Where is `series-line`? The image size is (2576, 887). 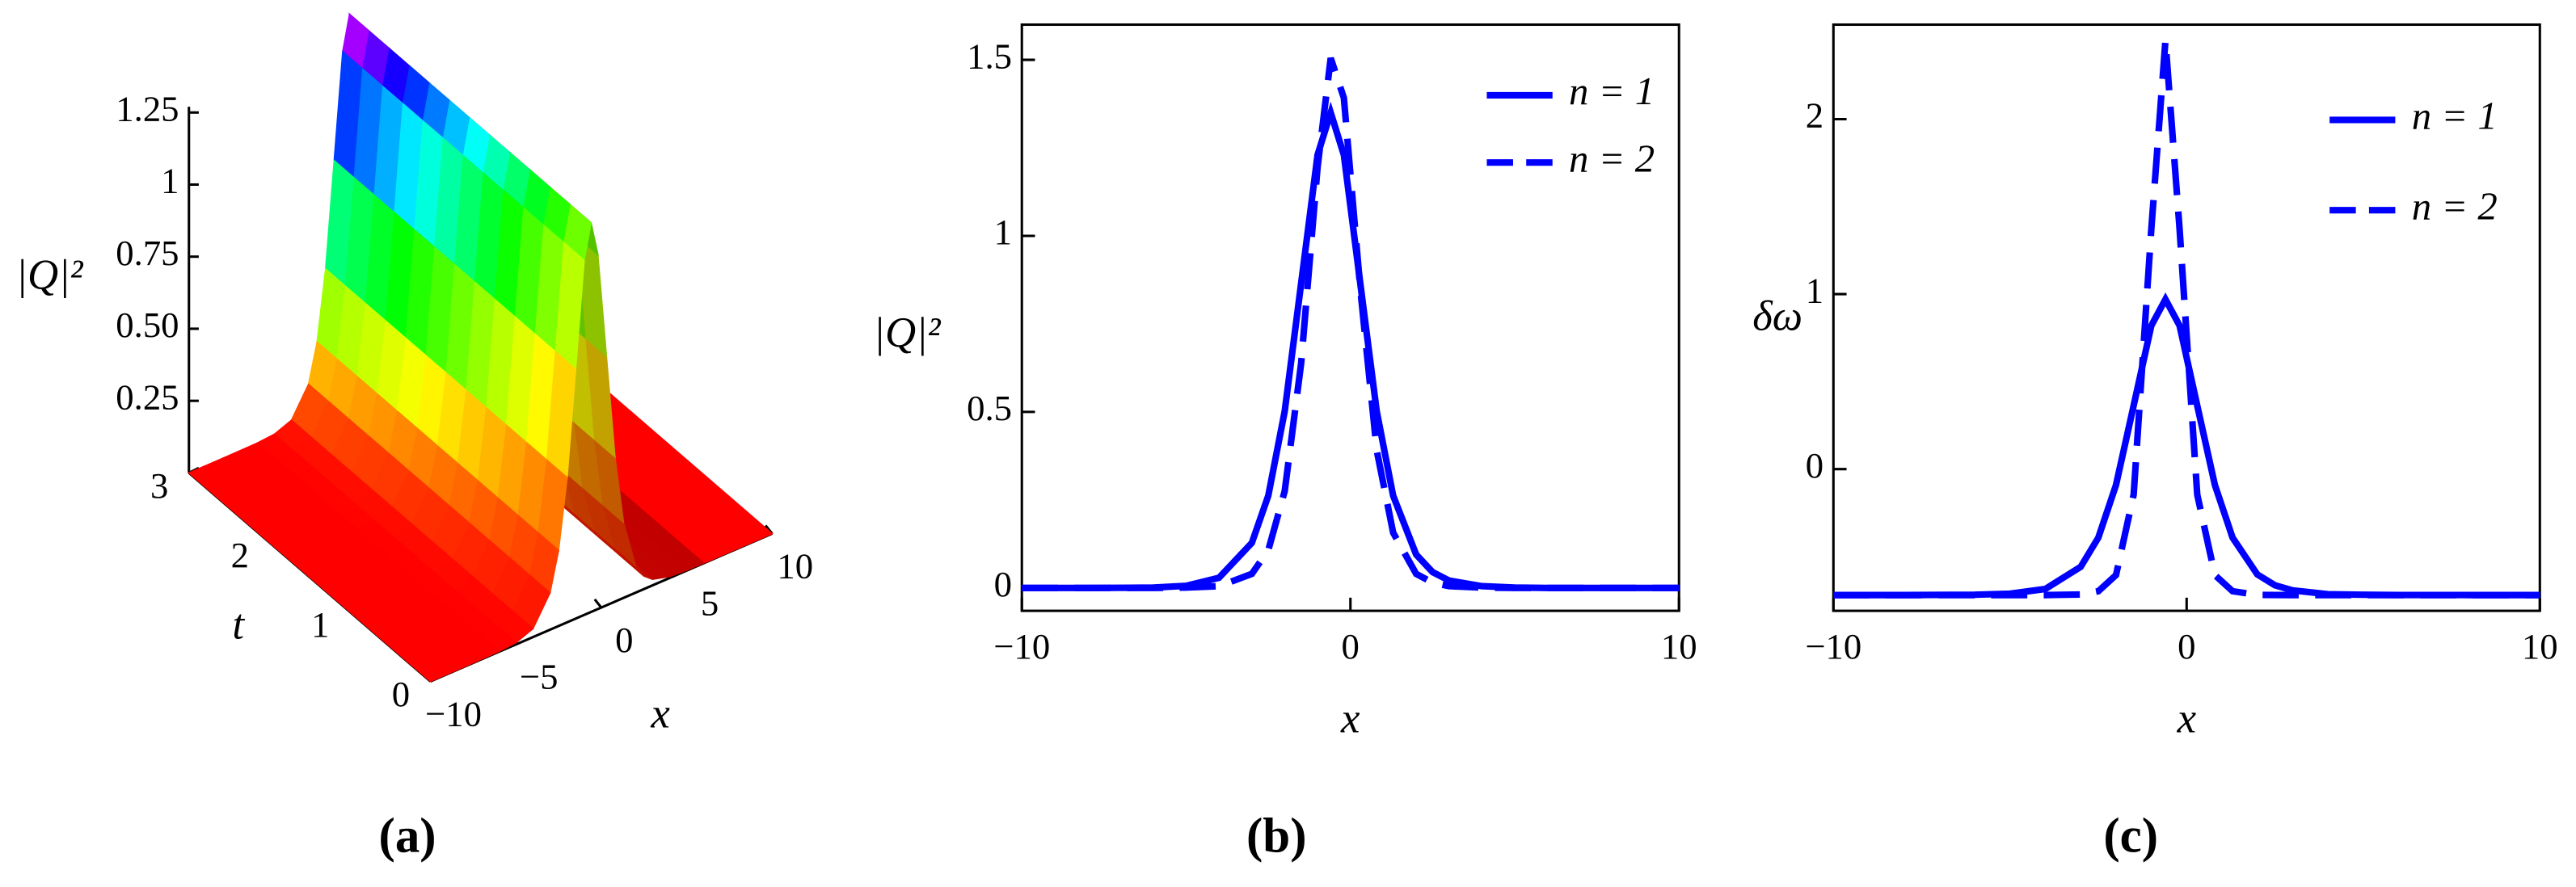 series-line is located at coordinates (1351, 346).